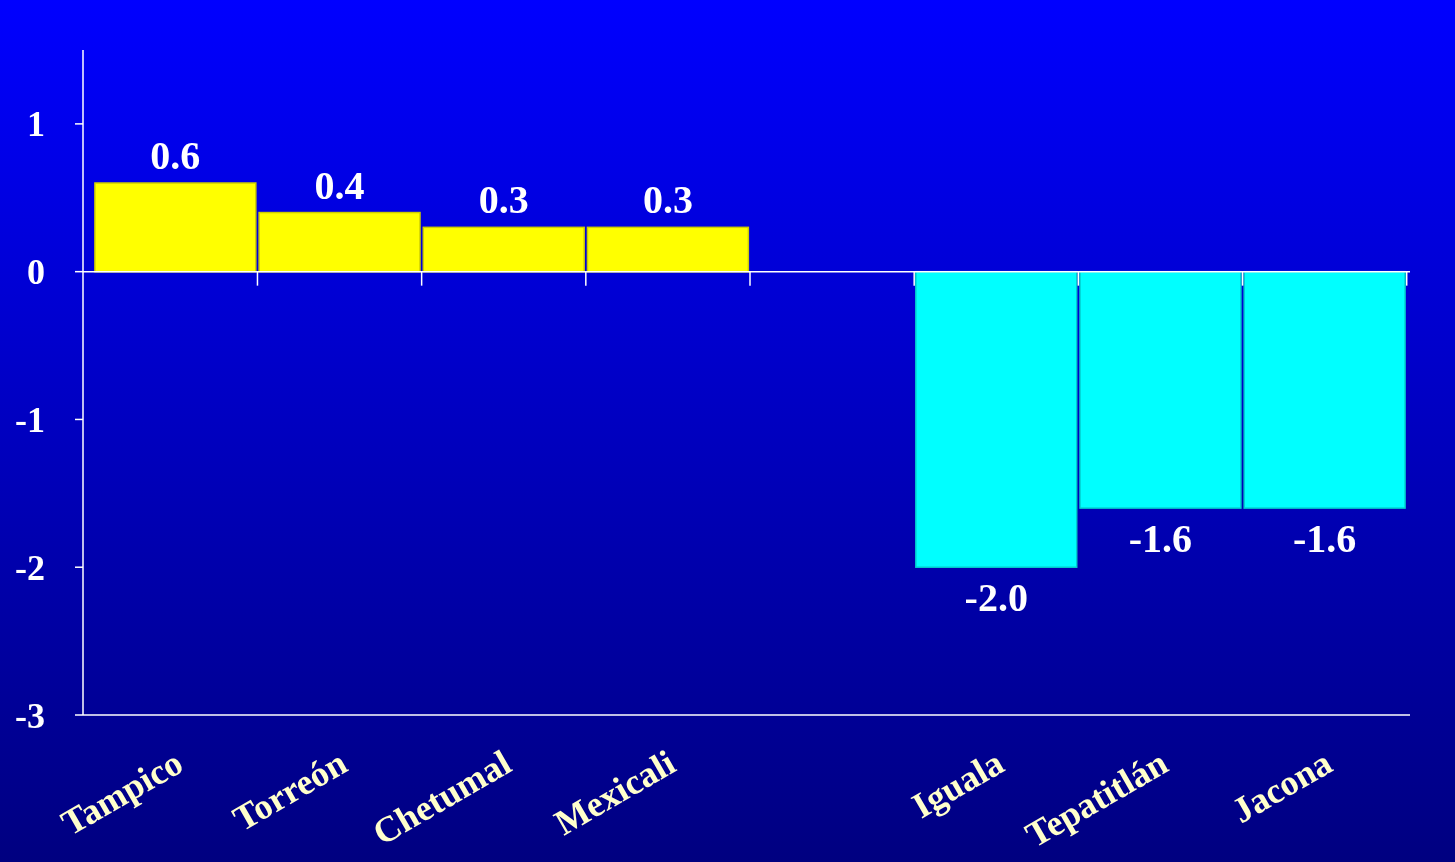 This screenshot has width=1455, height=862. I want to click on y-tick-label: 0, so click(36, 272).